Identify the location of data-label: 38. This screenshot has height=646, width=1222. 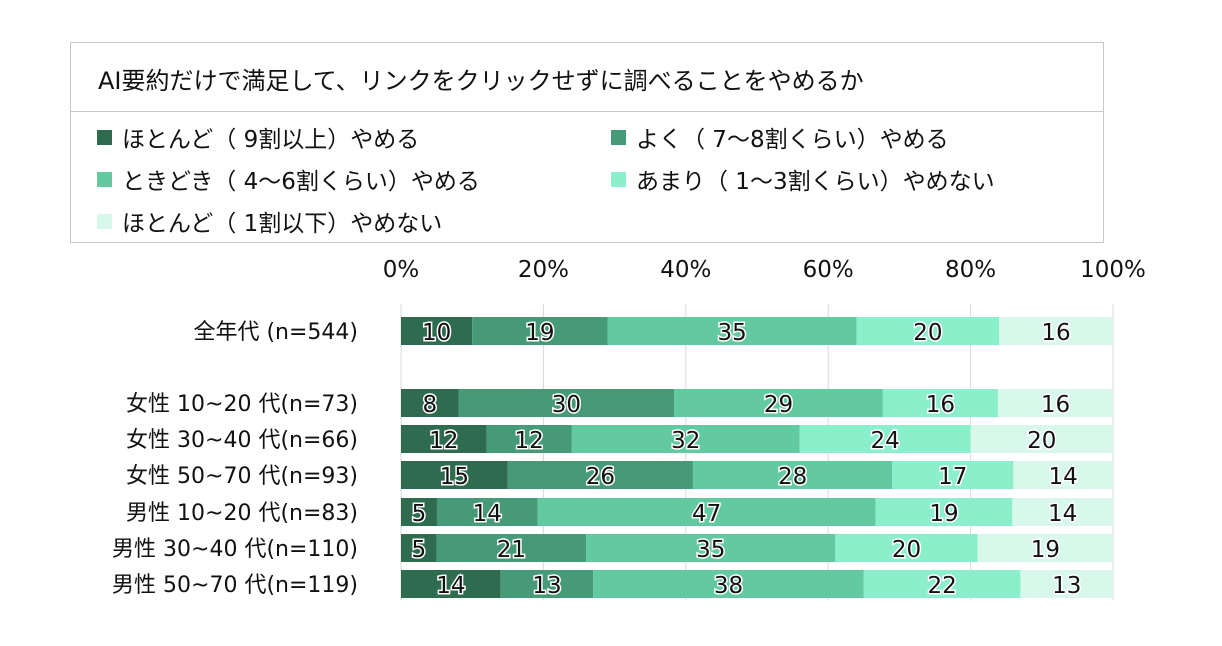
(728, 586).